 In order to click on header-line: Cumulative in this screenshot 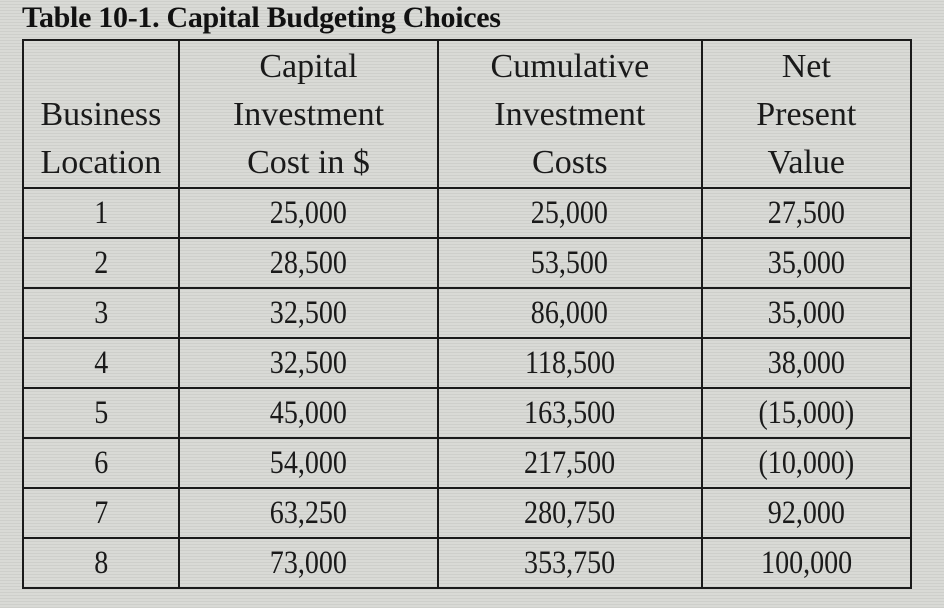, I will do `click(570, 66)`.